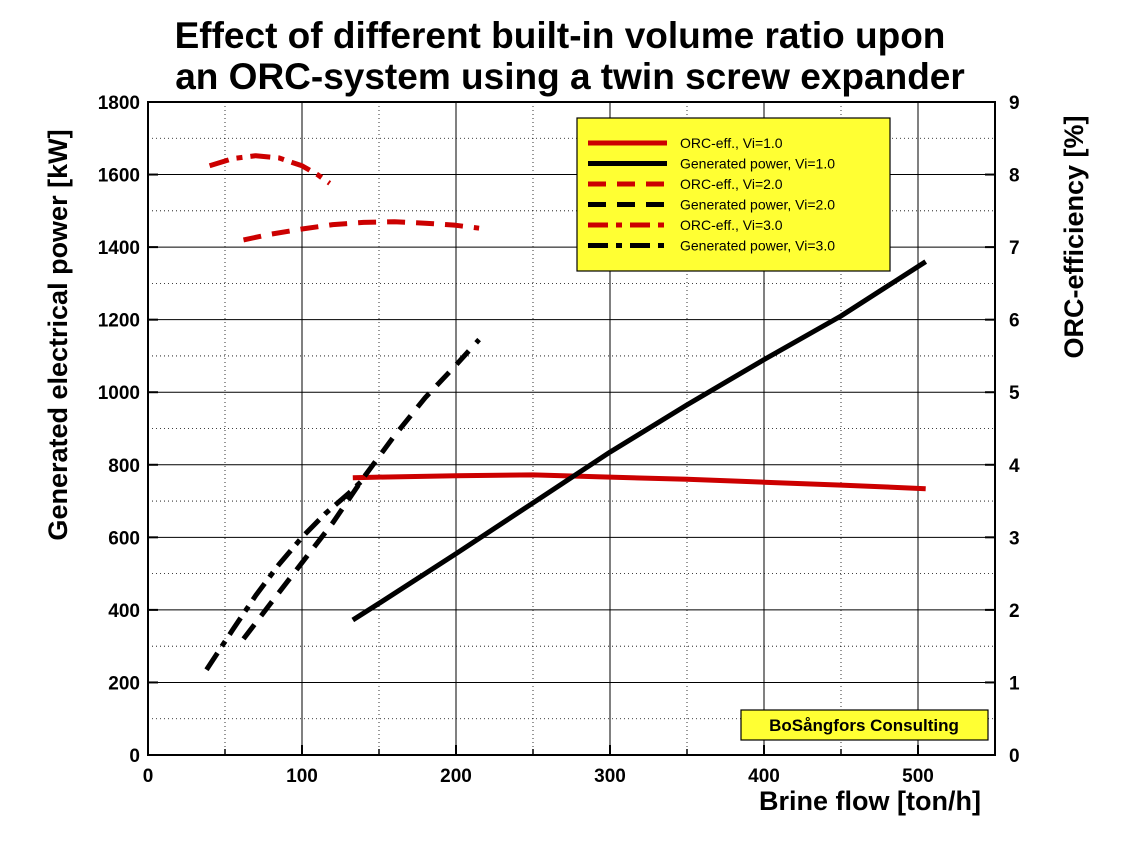  I want to click on x-tick-label: 500, so click(918, 776).